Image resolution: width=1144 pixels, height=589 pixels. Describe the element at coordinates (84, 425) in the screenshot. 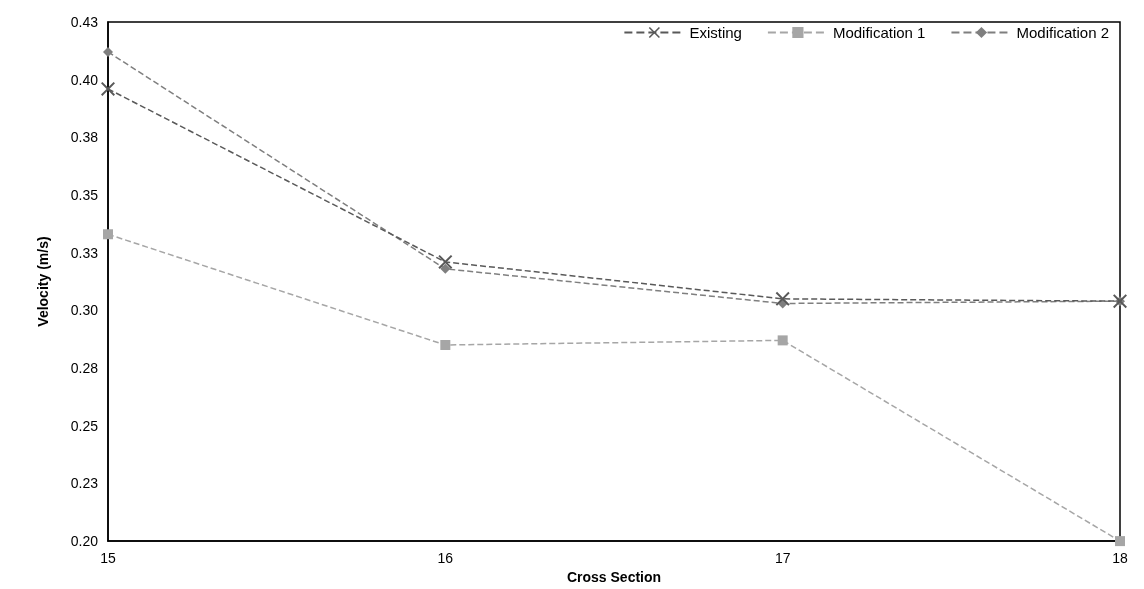

I see `y-tick-label: 0.25` at that location.